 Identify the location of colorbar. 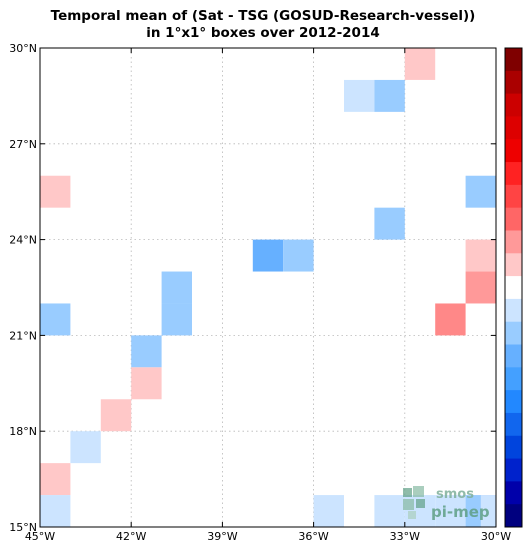
(513, 287).